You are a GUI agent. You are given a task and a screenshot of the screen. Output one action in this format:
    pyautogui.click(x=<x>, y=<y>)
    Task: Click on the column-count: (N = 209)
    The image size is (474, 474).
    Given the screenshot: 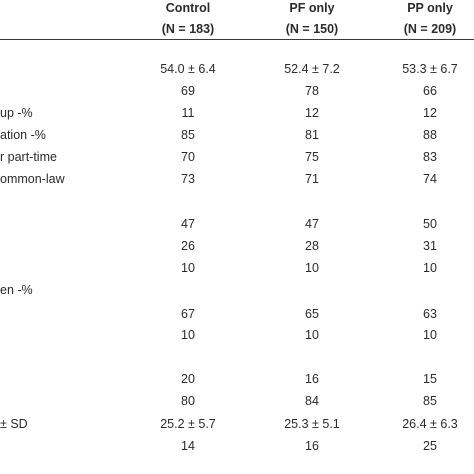 What is the action you would take?
    pyautogui.click(x=430, y=28)
    